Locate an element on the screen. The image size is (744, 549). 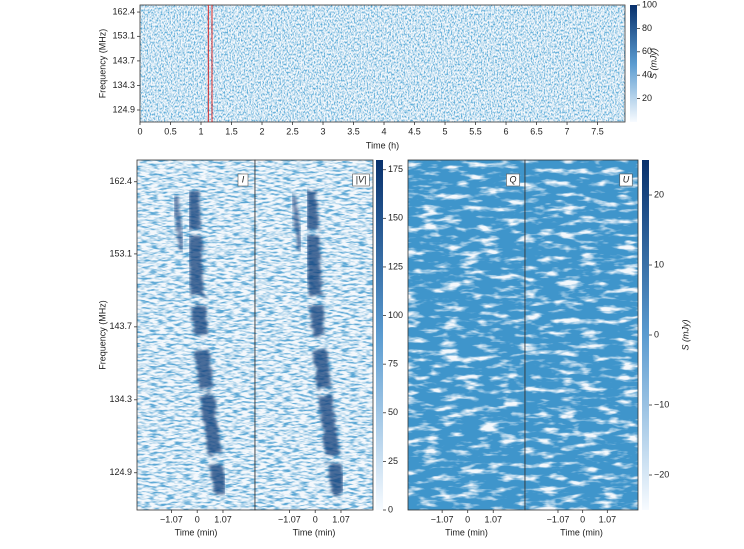
x-axis-label: Time (h) is located at coordinates (382, 145).